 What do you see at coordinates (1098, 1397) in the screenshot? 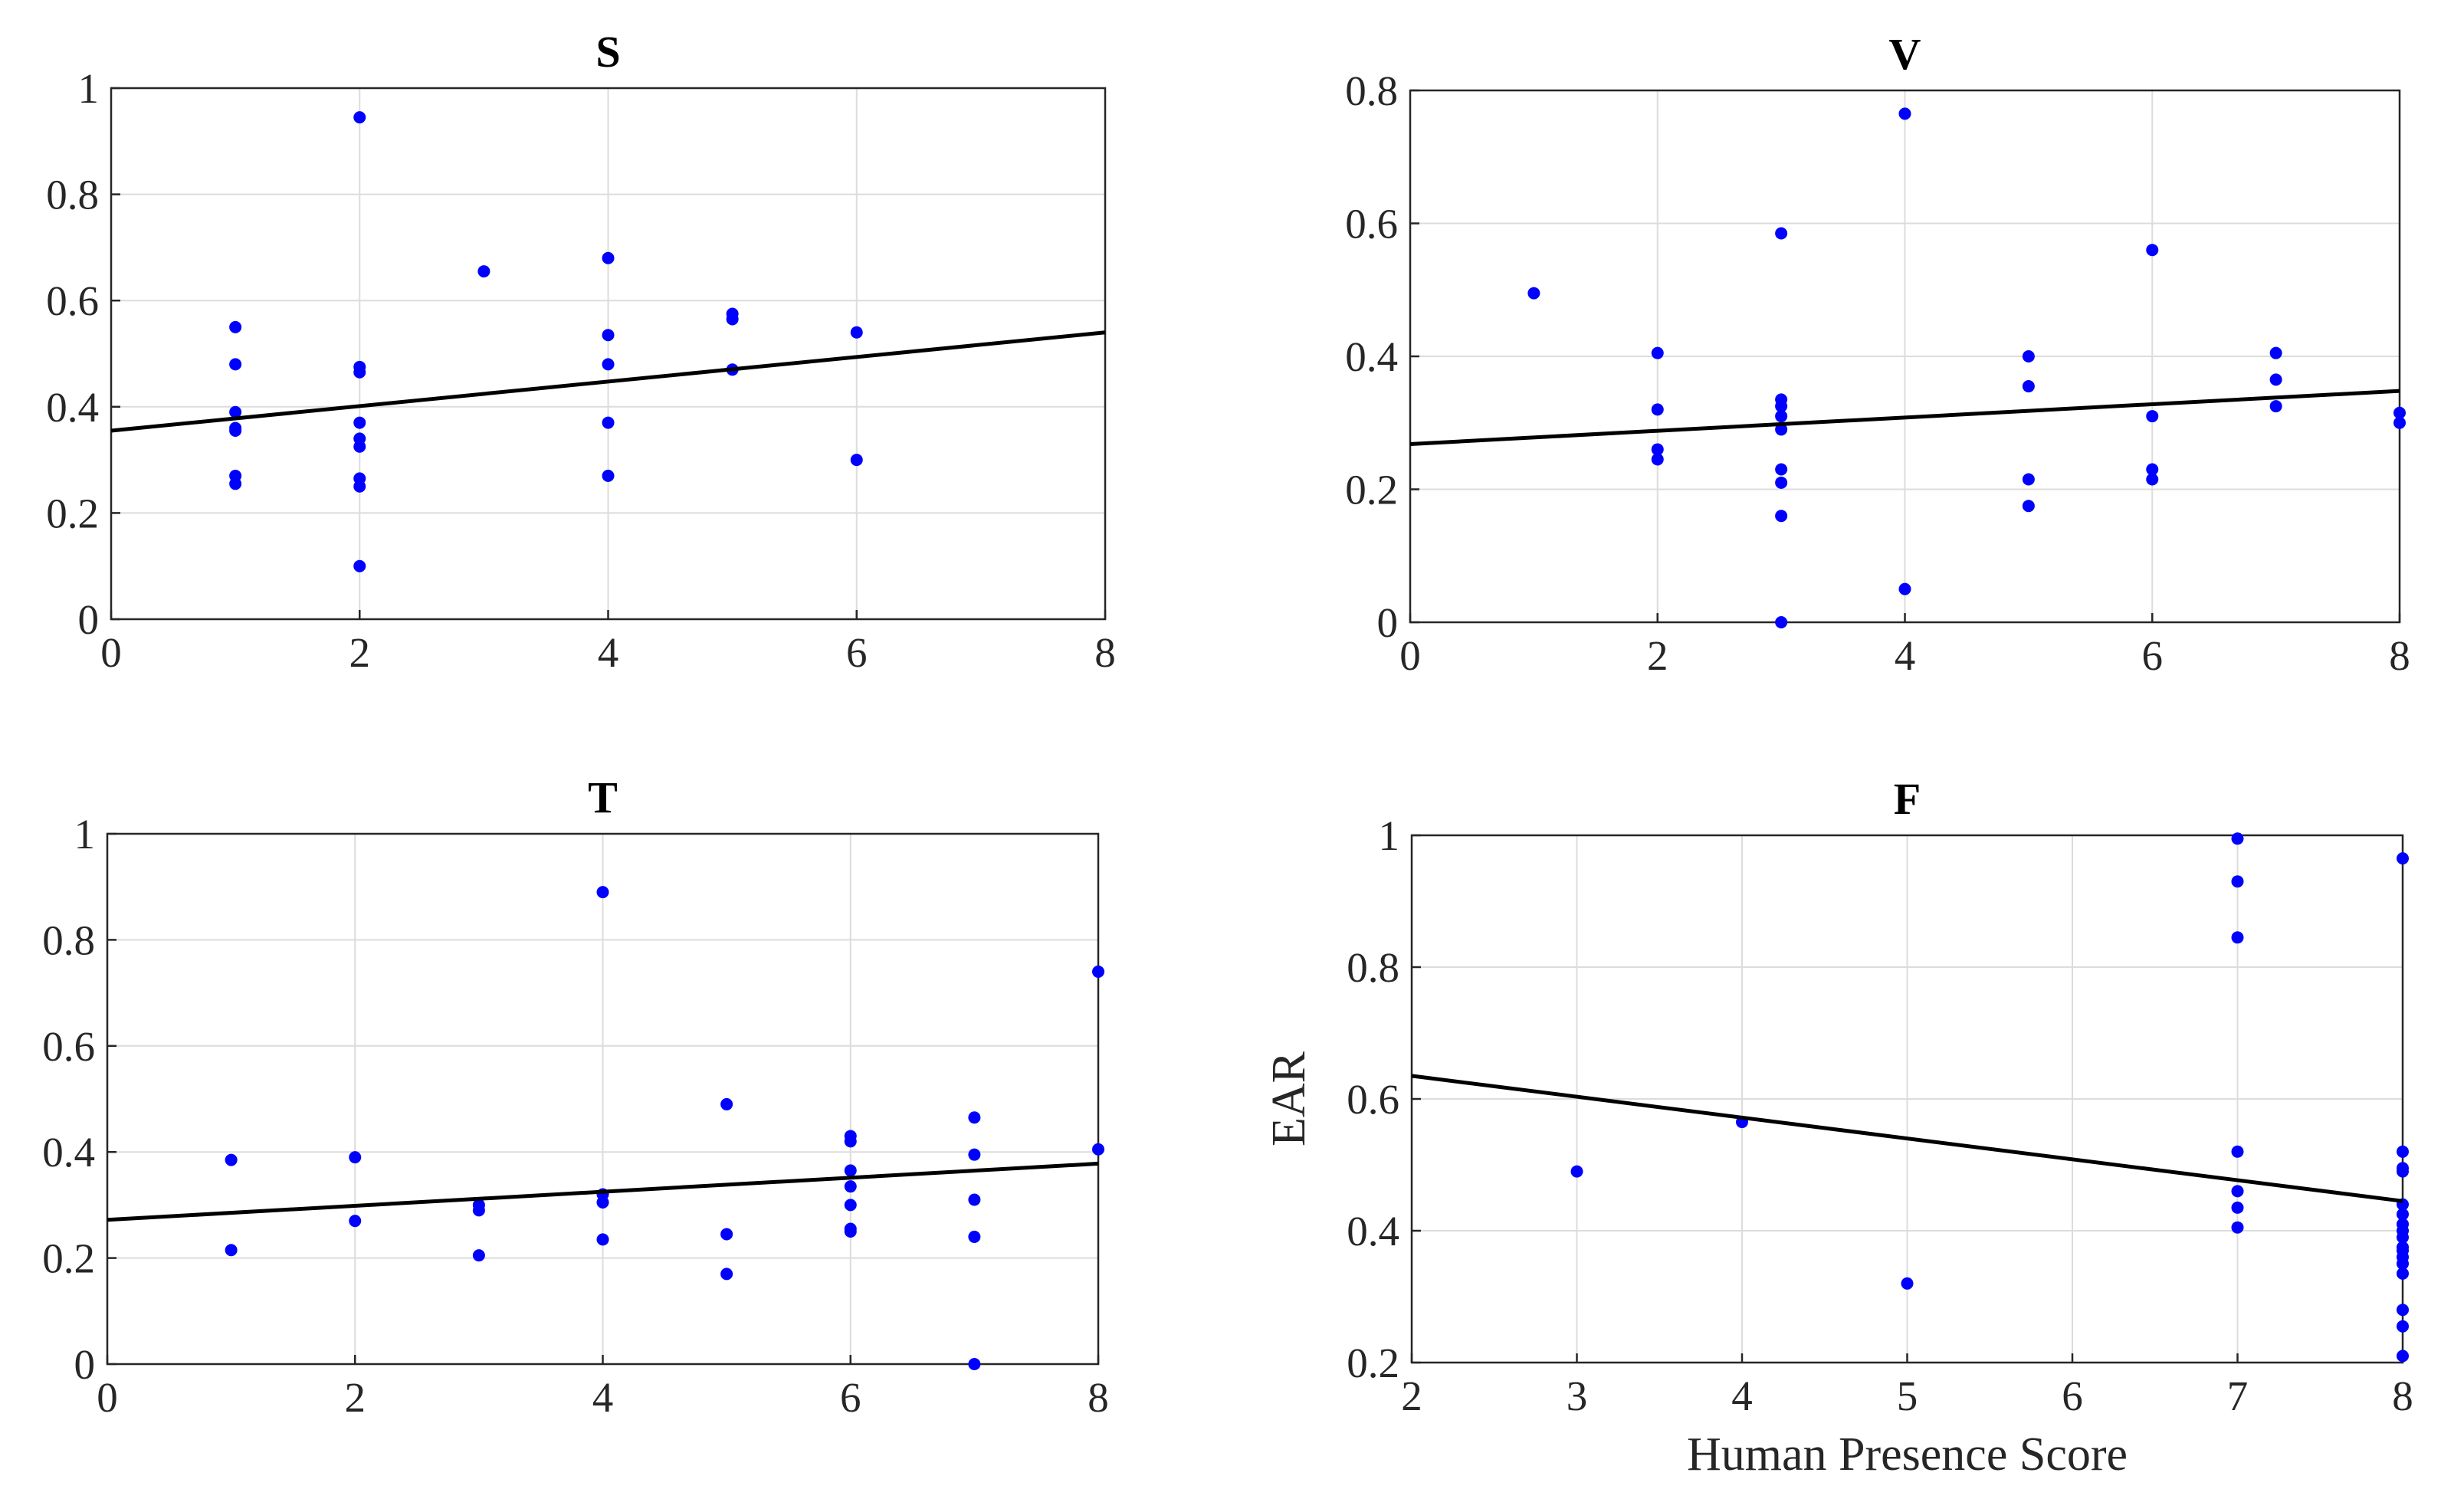
I see `x-tick-label: 8` at bounding box center [1098, 1397].